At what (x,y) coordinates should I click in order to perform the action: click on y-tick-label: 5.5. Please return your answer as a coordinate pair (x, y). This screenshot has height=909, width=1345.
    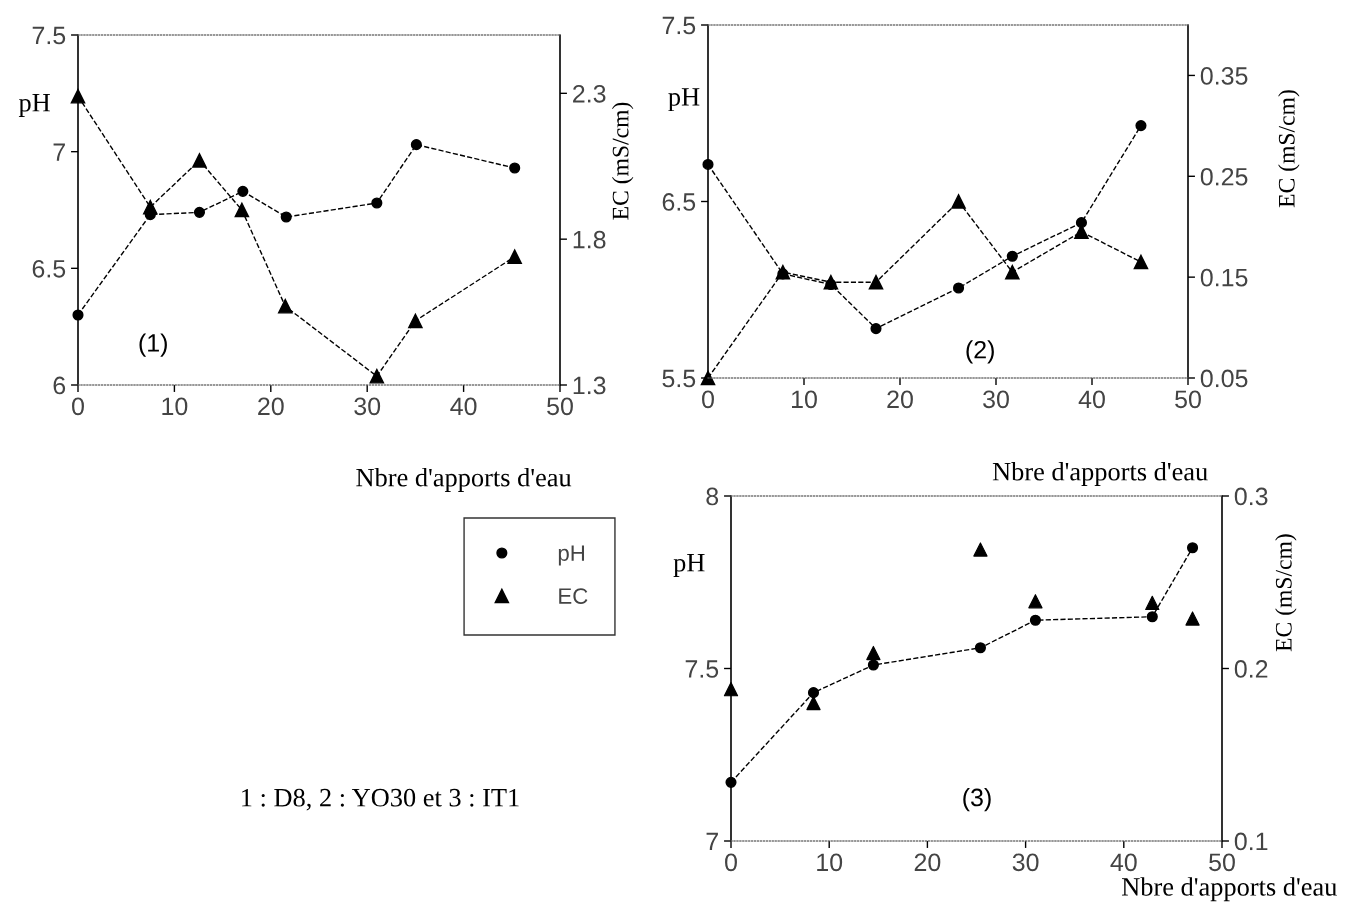
    Looking at the image, I should click on (679, 378).